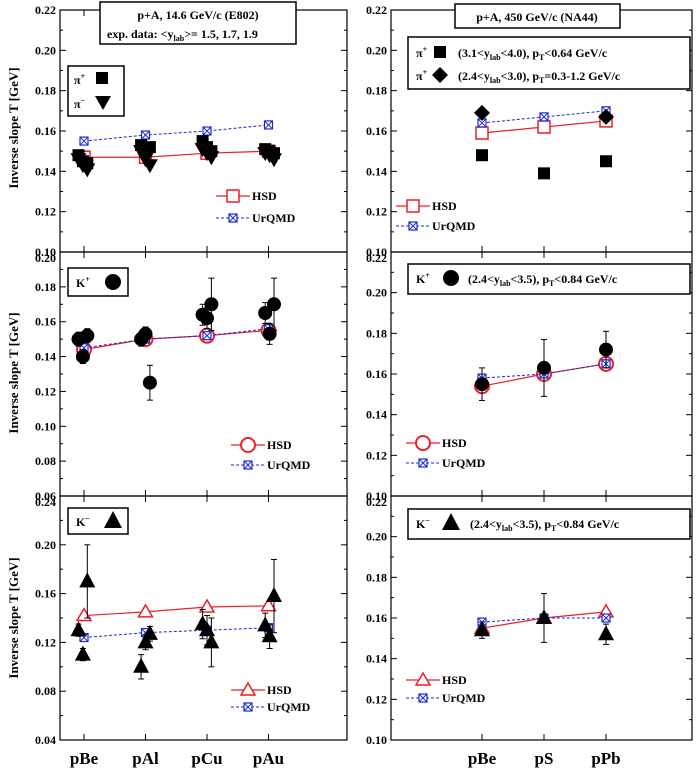 This screenshot has width=698, height=776. Describe the element at coordinates (464, 463) in the screenshot. I see `legend-urqmd-mr: UrQMD` at that location.